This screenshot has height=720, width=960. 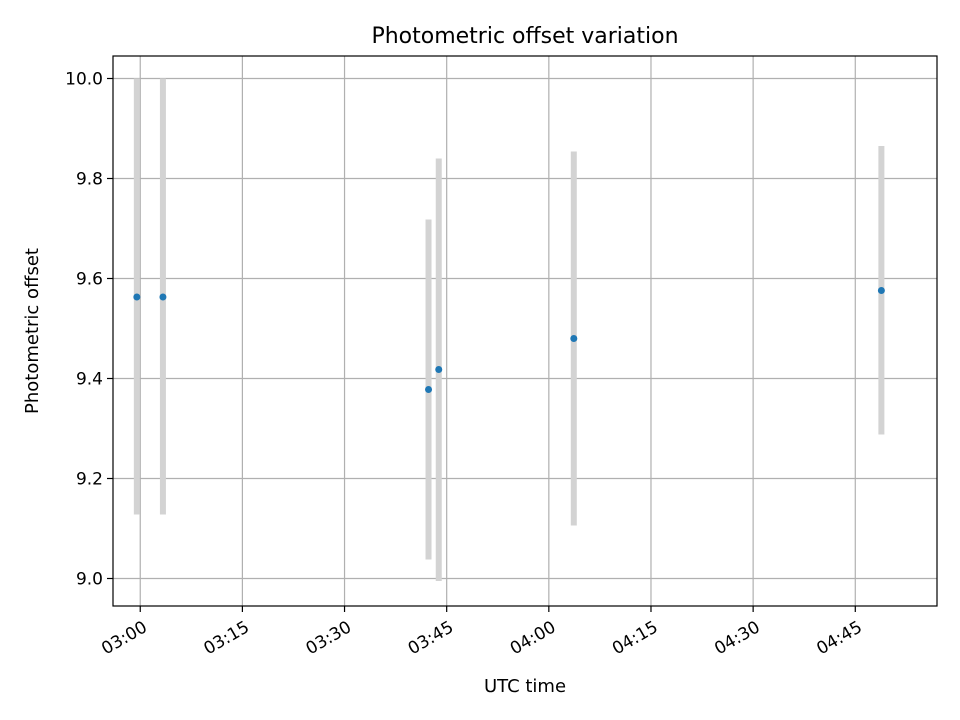 What do you see at coordinates (525, 686) in the screenshot?
I see `x-axis-label: UTC time` at bounding box center [525, 686].